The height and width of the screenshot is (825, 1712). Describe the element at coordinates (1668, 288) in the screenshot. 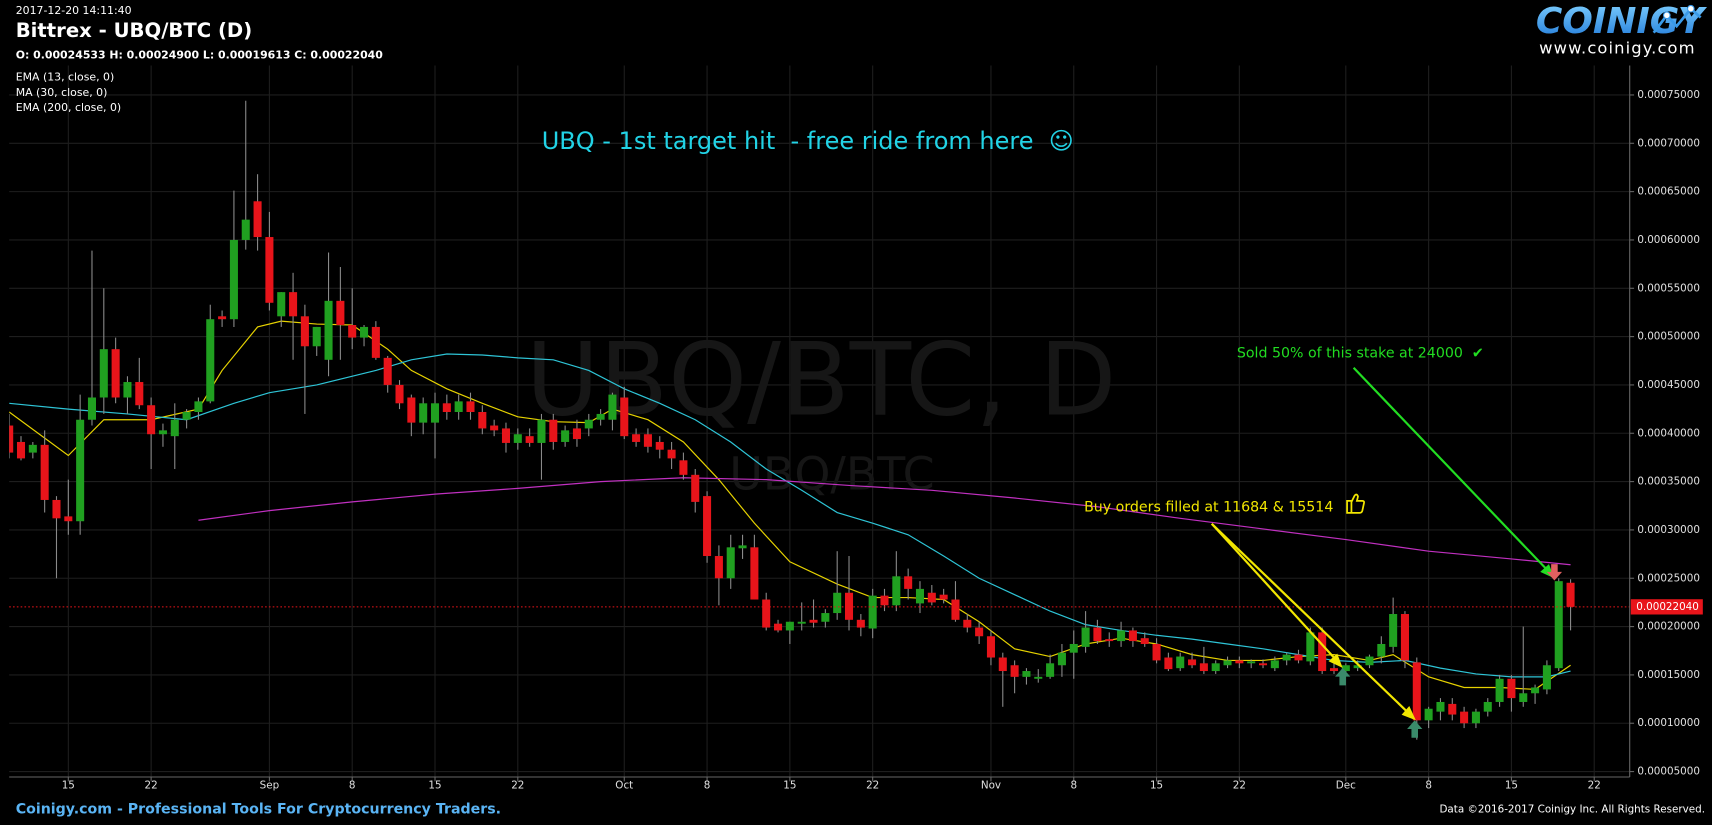

I see `y-tick-label: 0.00055000` at that location.